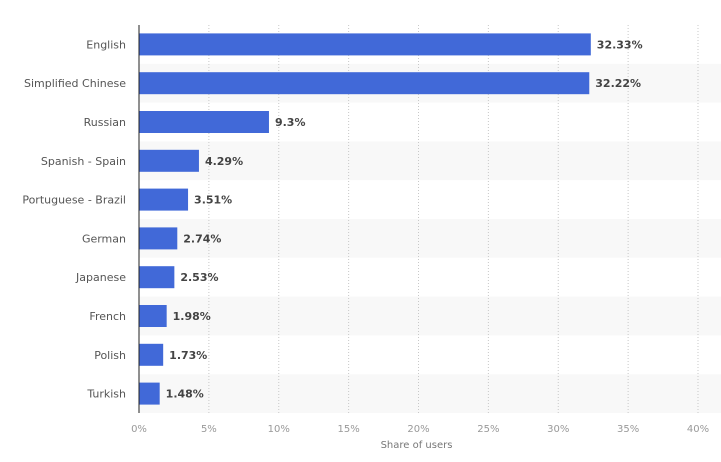 This screenshot has height=462, width=721. I want to click on x-tick-label: 40%, so click(698, 429).